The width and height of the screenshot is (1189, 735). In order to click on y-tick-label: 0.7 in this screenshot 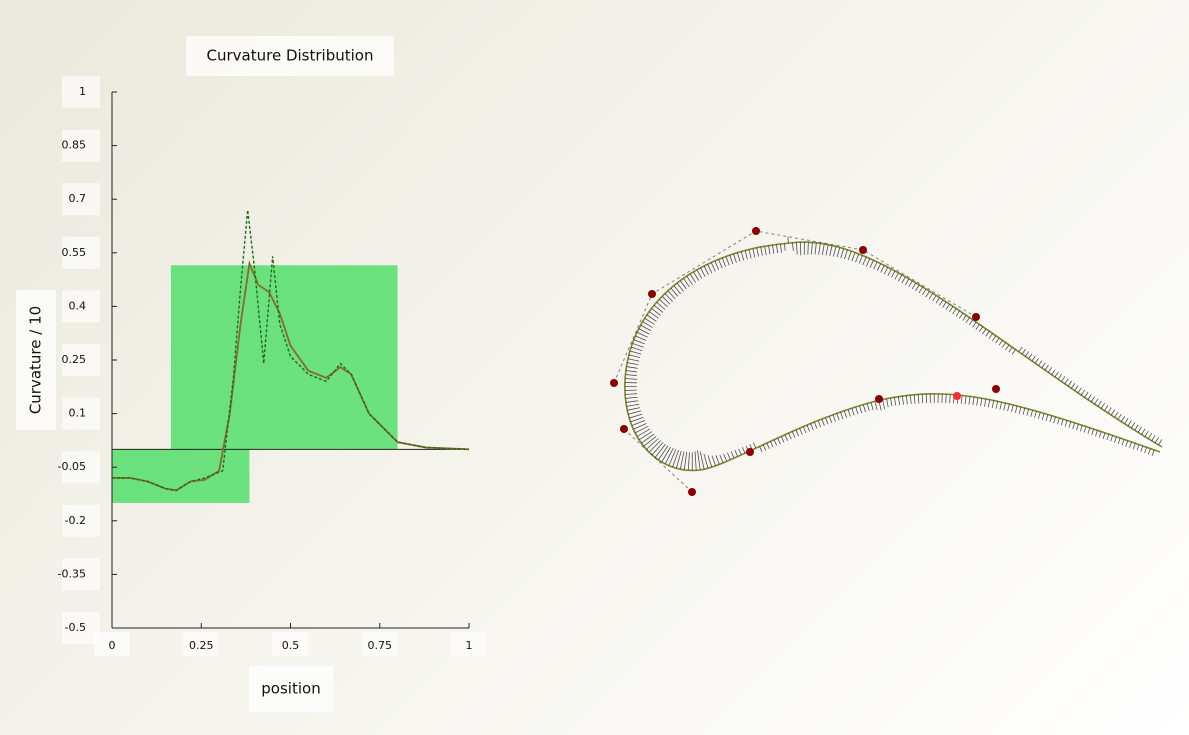, I will do `click(78, 198)`.